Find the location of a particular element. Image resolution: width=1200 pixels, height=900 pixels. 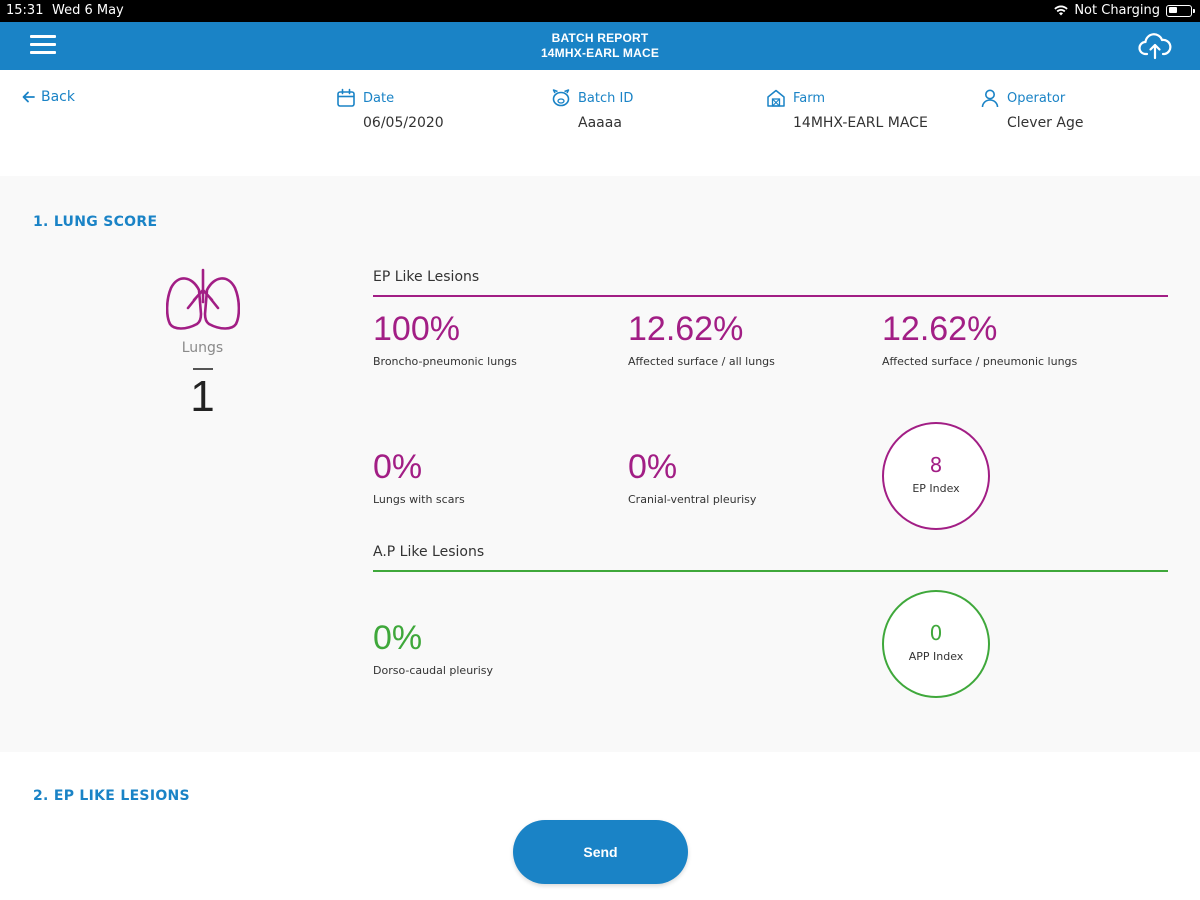

ap-divider is located at coordinates (770, 571).